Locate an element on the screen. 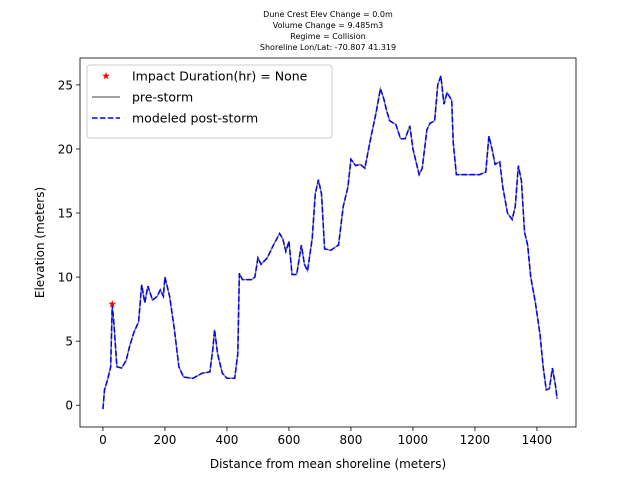 The image size is (640, 480). y-tick-label: 15 is located at coordinates (65, 214).